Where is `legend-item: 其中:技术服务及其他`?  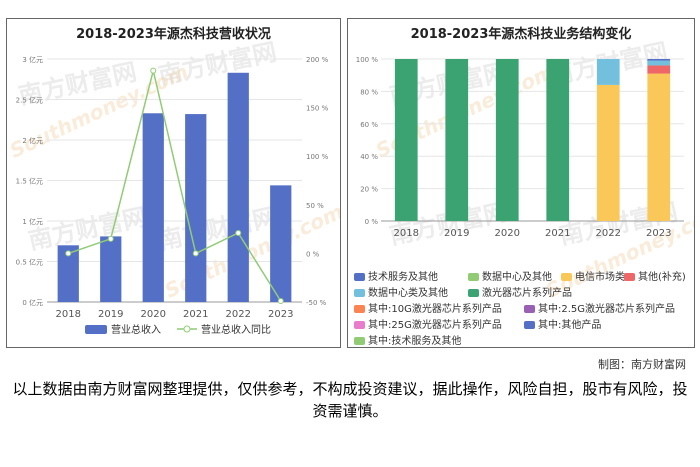 legend-item: 其中:技术服务及其他 is located at coordinates (407, 339).